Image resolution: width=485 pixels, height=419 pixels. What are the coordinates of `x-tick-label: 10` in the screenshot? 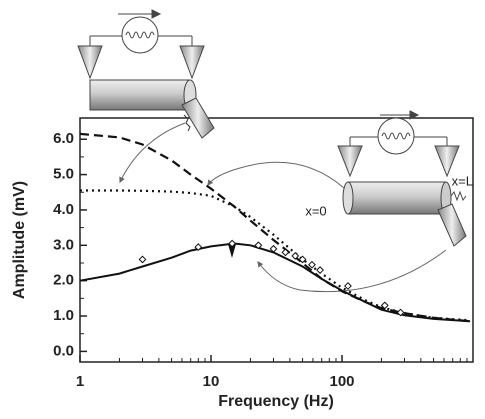 It's located at (211, 381).